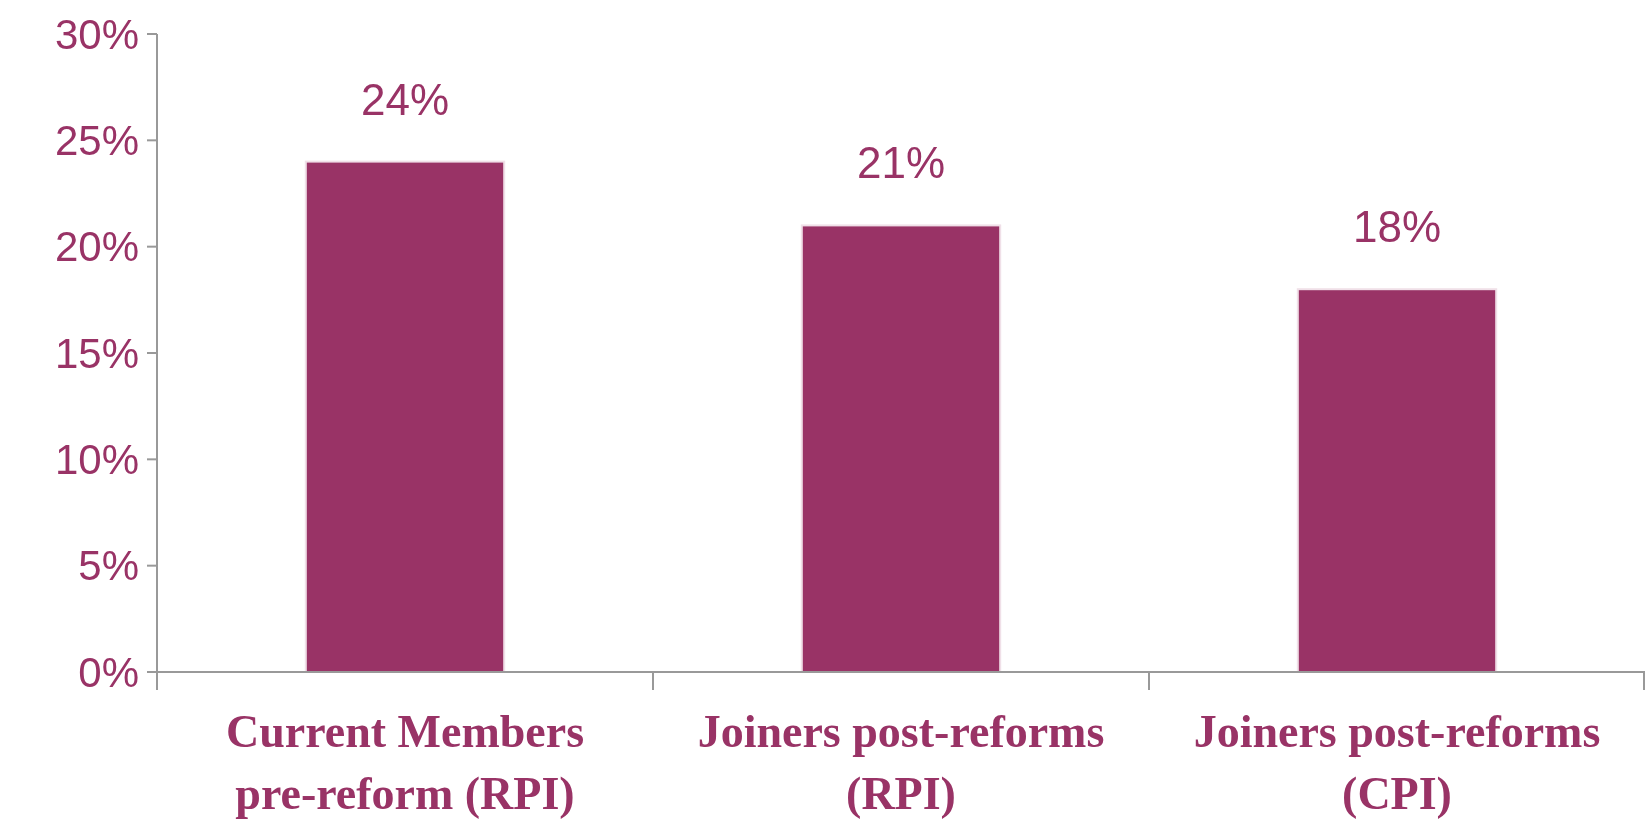 The height and width of the screenshot is (828, 1645). What do you see at coordinates (96, 460) in the screenshot?
I see `y-tick-label: 10%` at bounding box center [96, 460].